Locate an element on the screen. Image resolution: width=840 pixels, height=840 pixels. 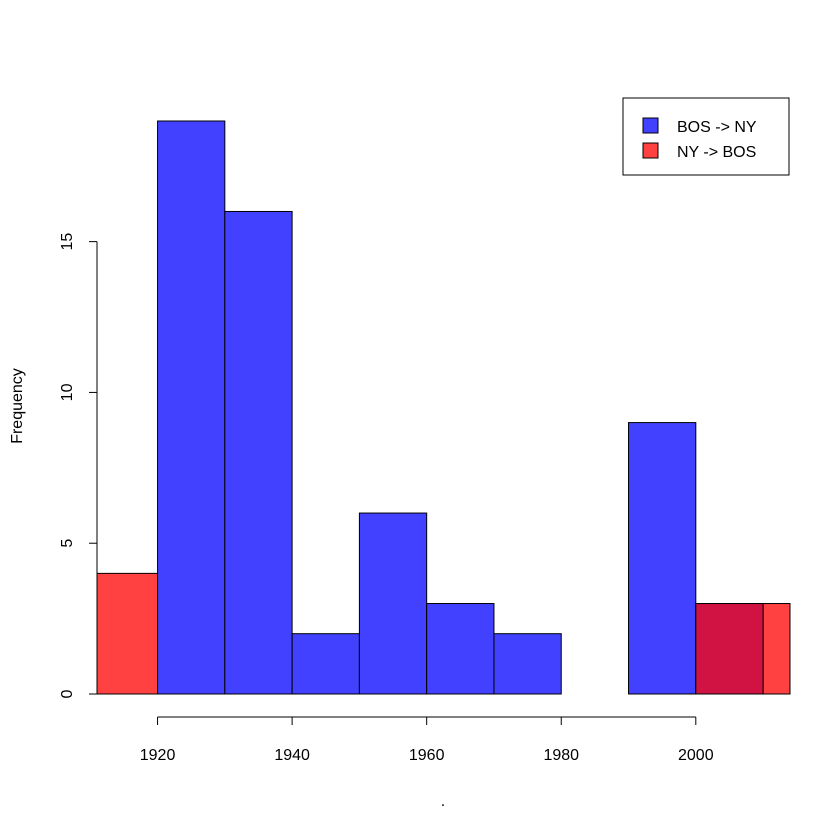
bar-series0-1970 is located at coordinates (527, 664).